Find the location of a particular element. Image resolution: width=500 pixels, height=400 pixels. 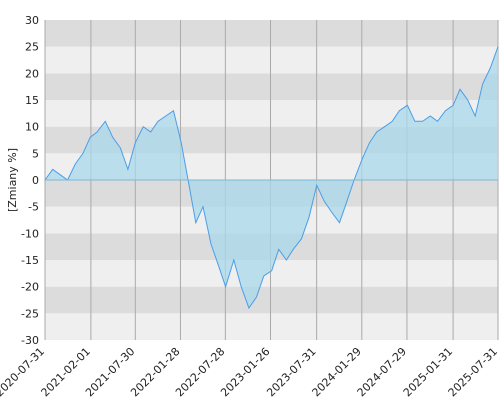

y-tick-label: 30 is located at coordinates (32, 20).